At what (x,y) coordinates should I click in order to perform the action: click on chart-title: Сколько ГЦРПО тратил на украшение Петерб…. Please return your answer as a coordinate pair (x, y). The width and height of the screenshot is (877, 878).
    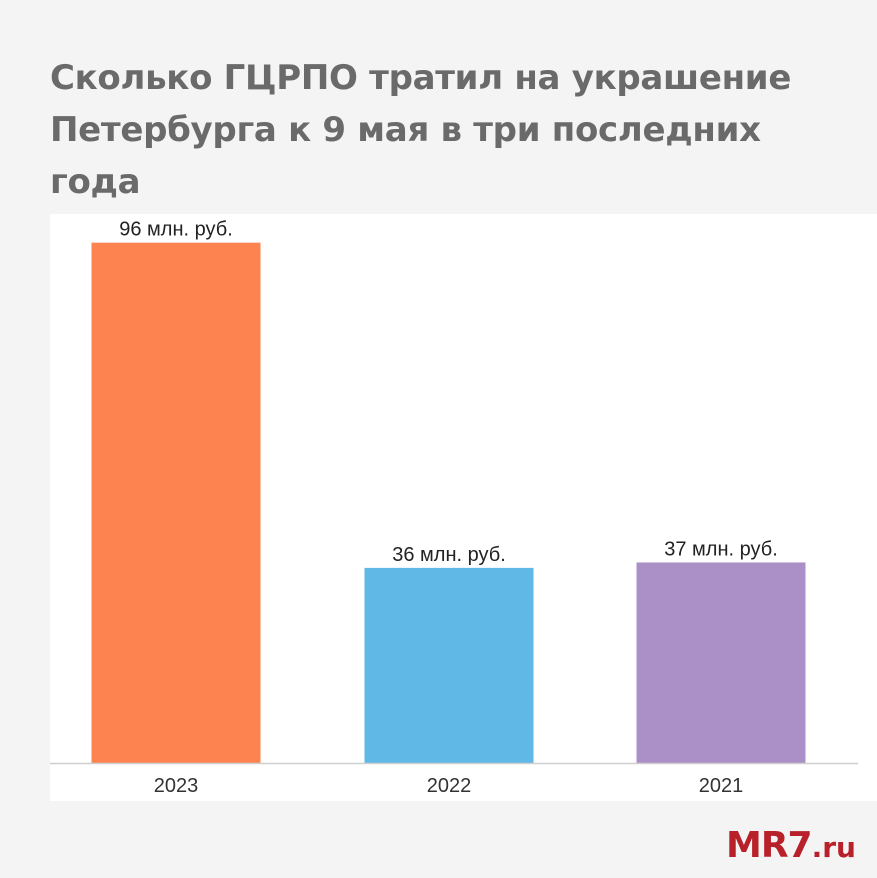
    Looking at the image, I should click on (421, 130).